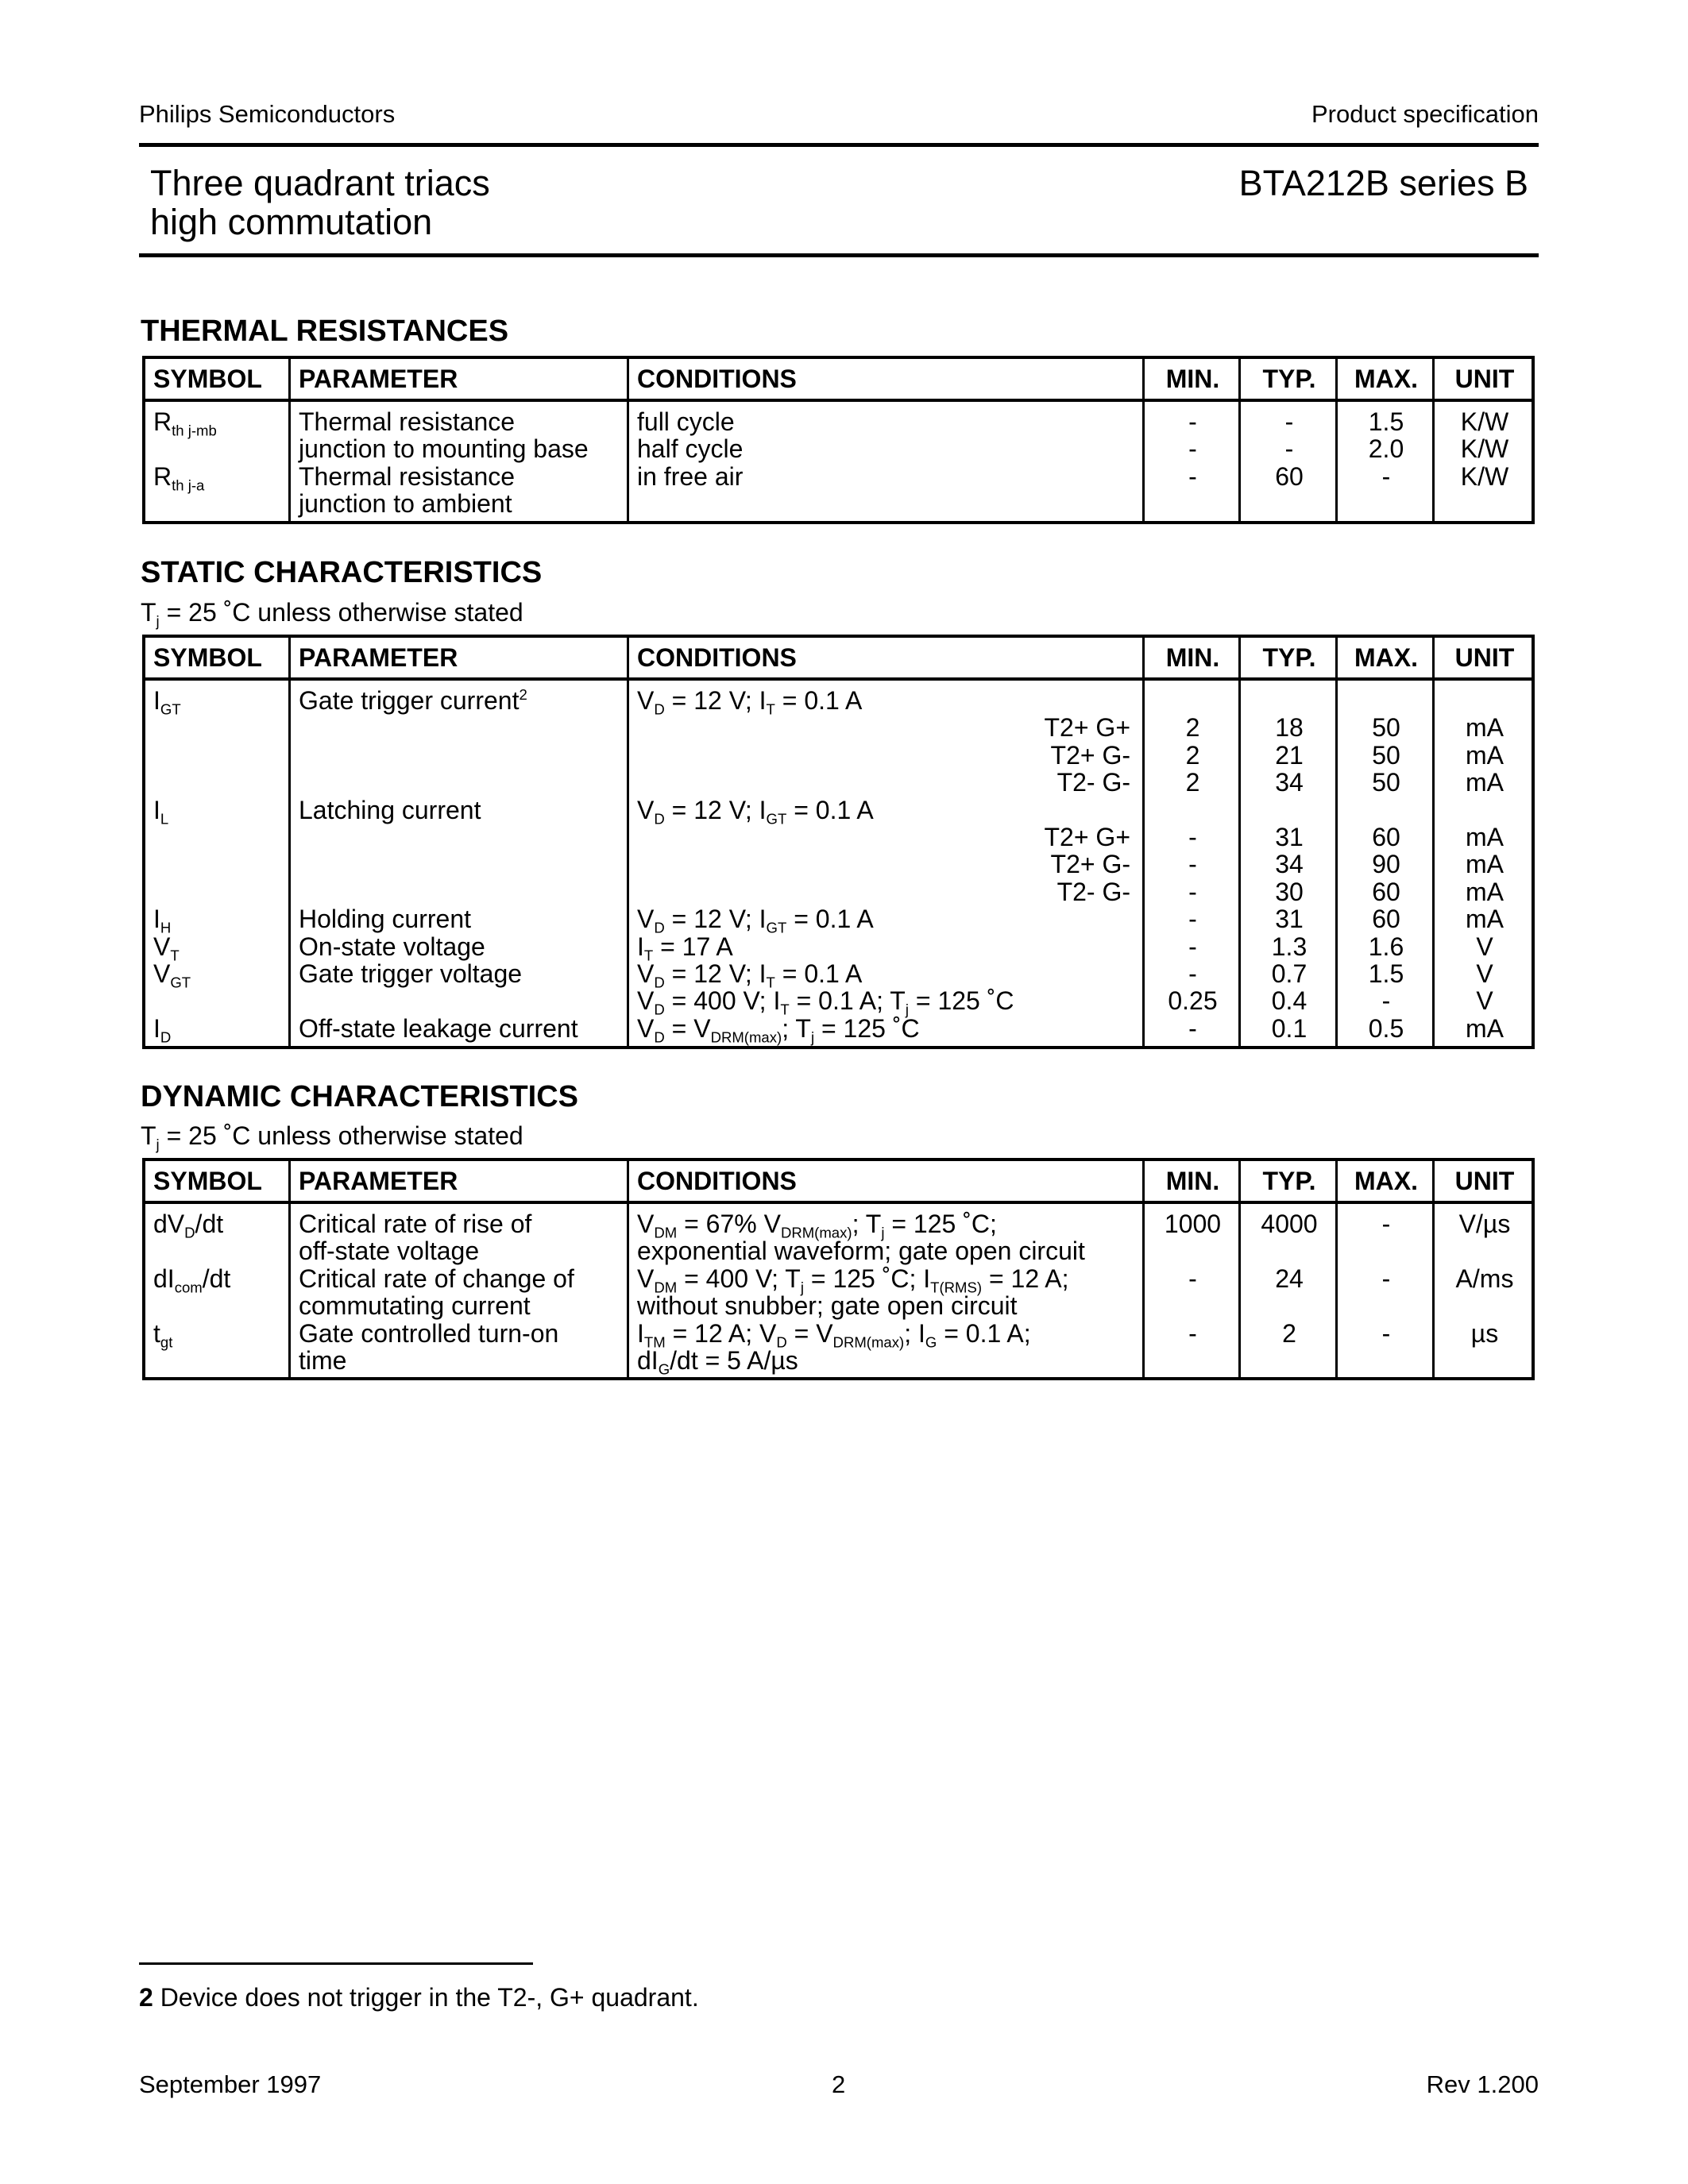 The width and height of the screenshot is (1688, 2184). Describe the element at coordinates (717, 1181) in the screenshot. I see `column-header-conditions: CONDITIONS` at that location.